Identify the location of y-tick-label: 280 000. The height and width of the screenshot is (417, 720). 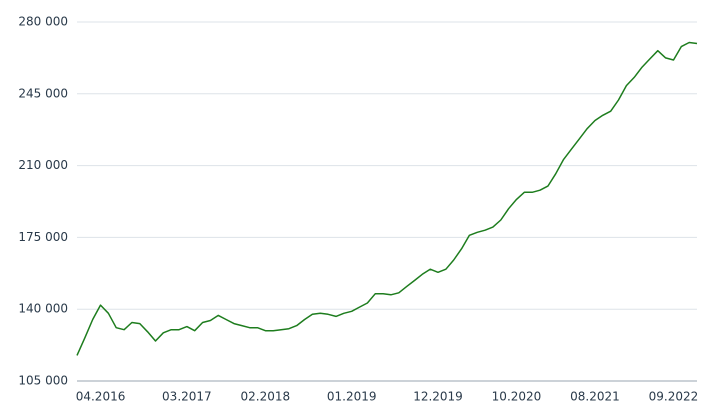
(43, 22).